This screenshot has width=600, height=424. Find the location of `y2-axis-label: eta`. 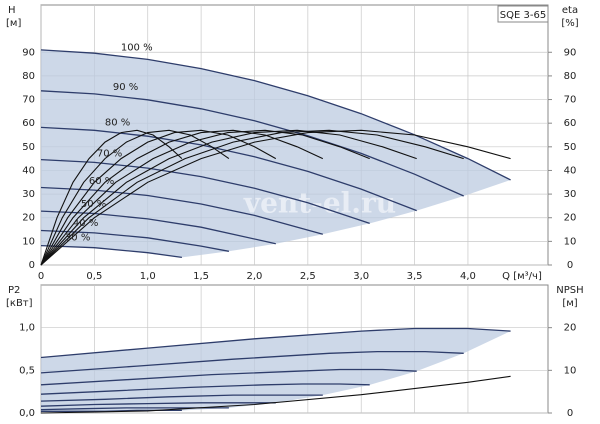

y2-axis-label: eta is located at coordinates (570, 10).